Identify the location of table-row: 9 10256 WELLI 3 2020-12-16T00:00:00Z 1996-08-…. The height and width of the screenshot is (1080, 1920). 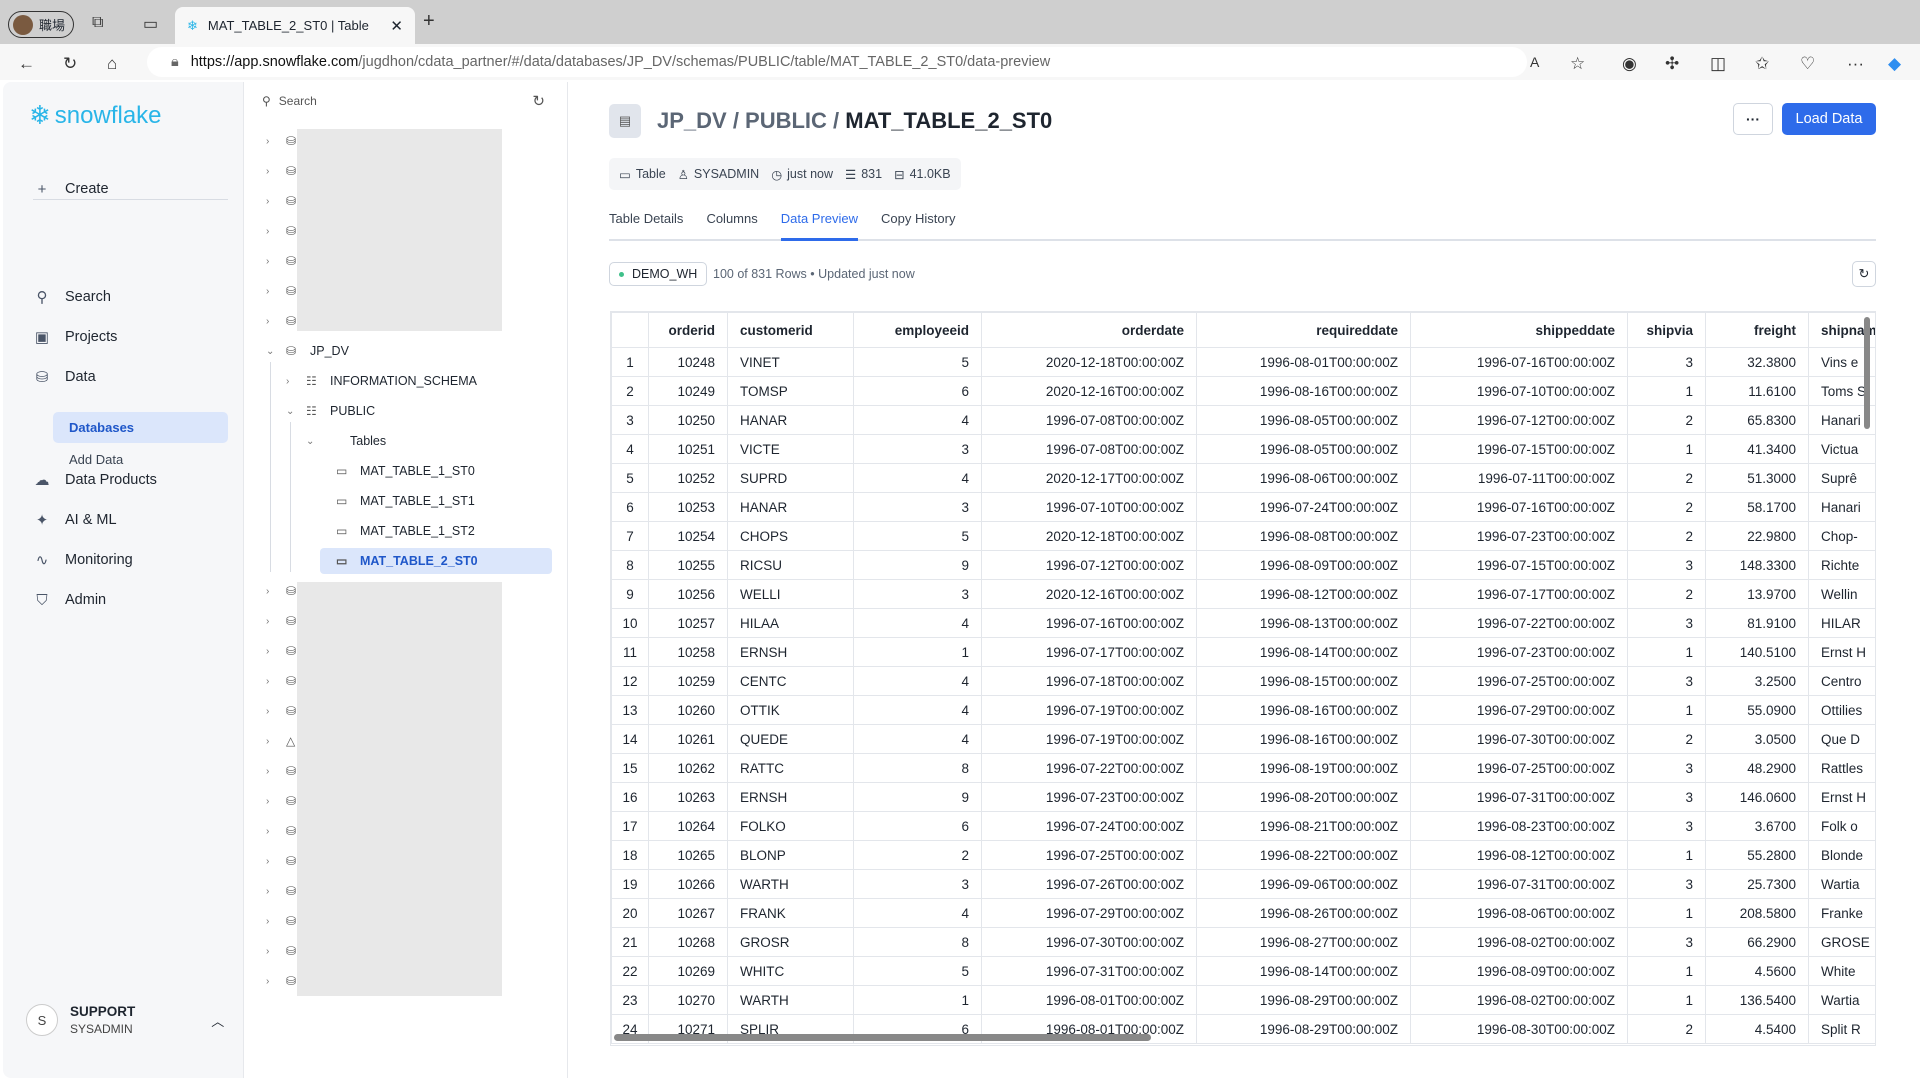
(1243, 594).